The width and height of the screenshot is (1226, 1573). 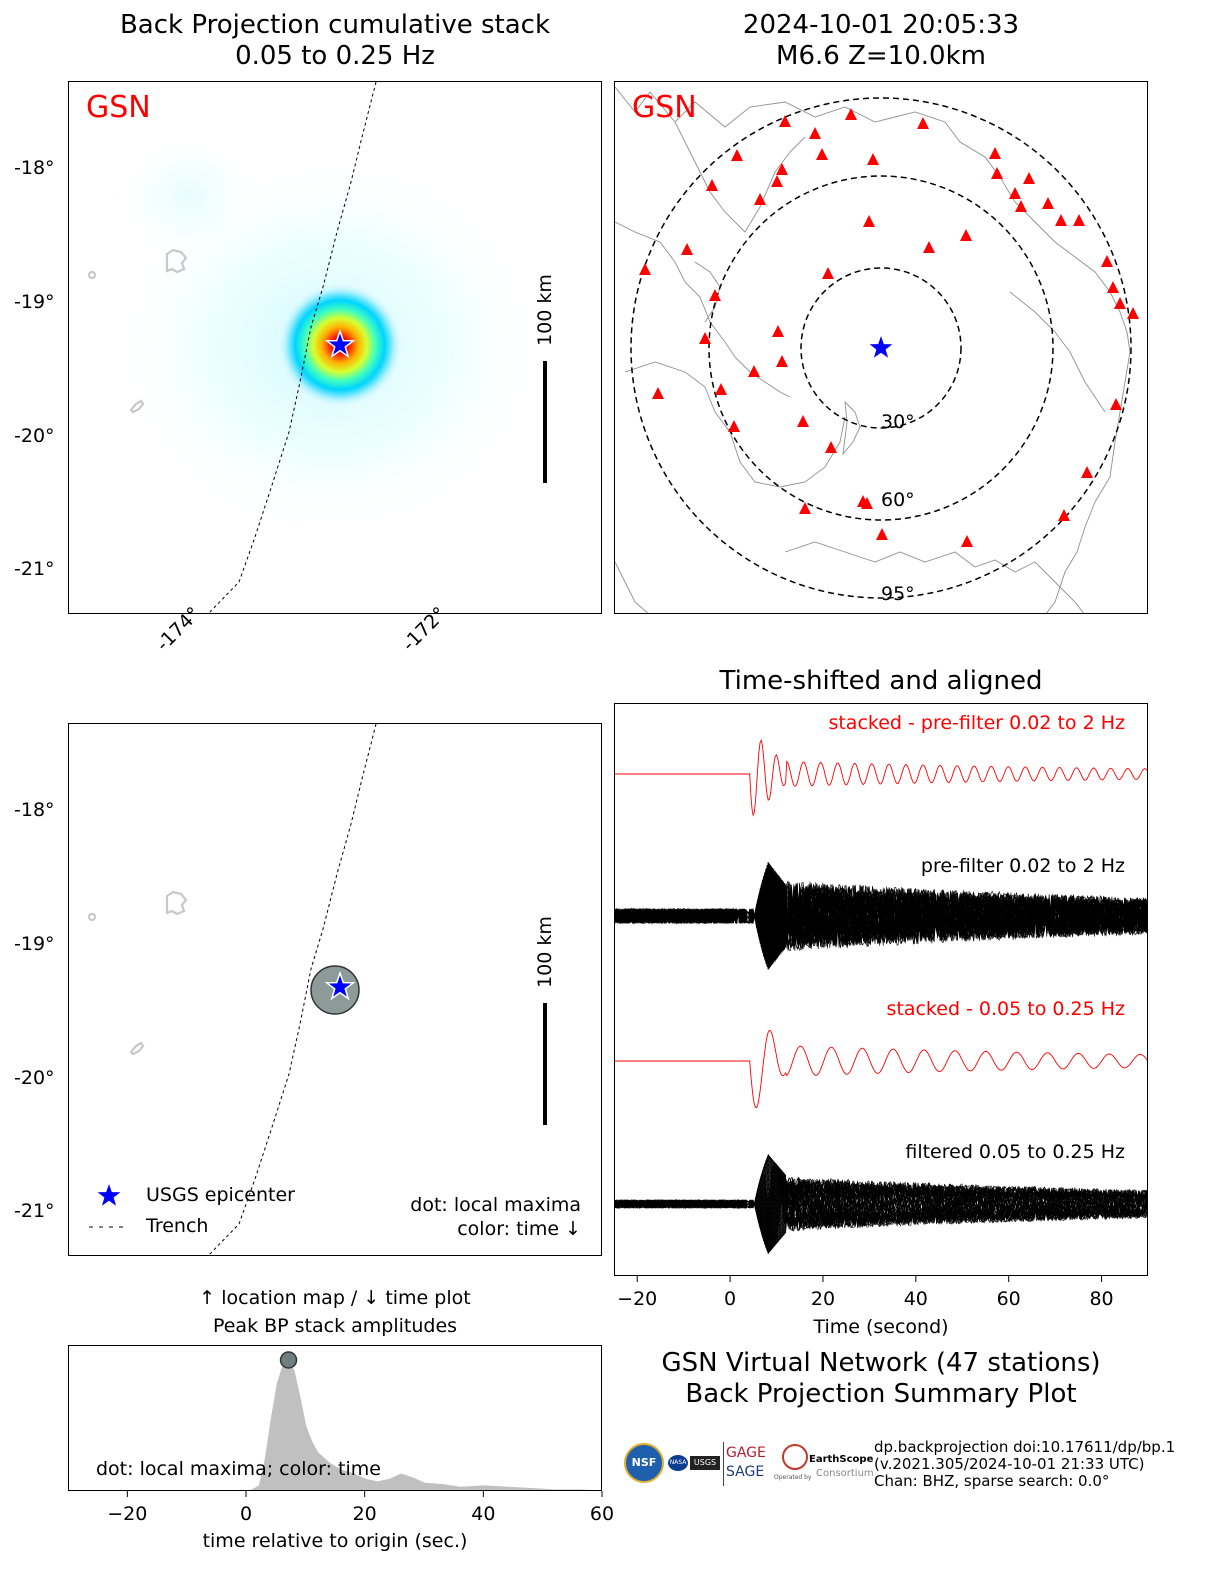 I want to click on usgs-logo: USGS, so click(x=705, y=1463).